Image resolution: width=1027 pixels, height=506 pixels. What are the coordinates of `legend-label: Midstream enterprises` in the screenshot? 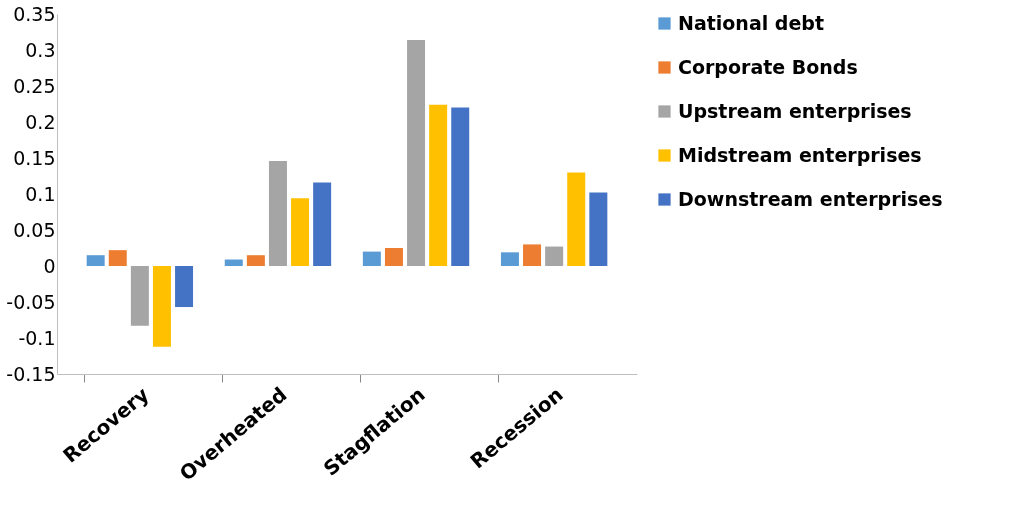 It's located at (800, 154).